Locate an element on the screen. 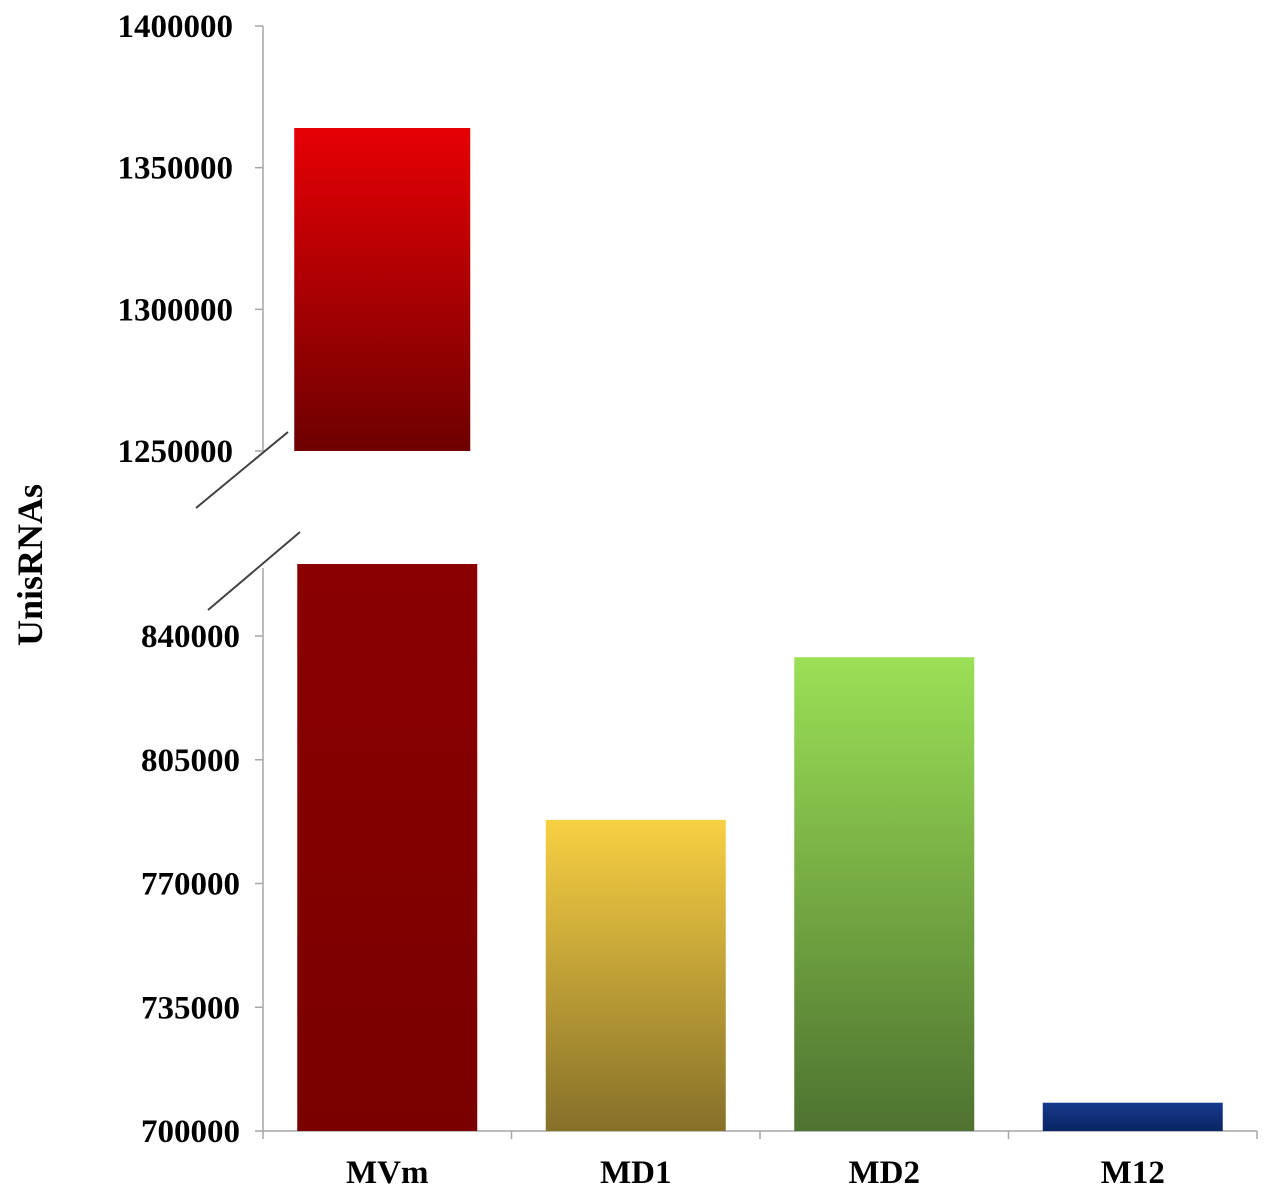 This screenshot has height=1203, width=1267. y-tick-label-upper: 1400000 is located at coordinates (176, 27).